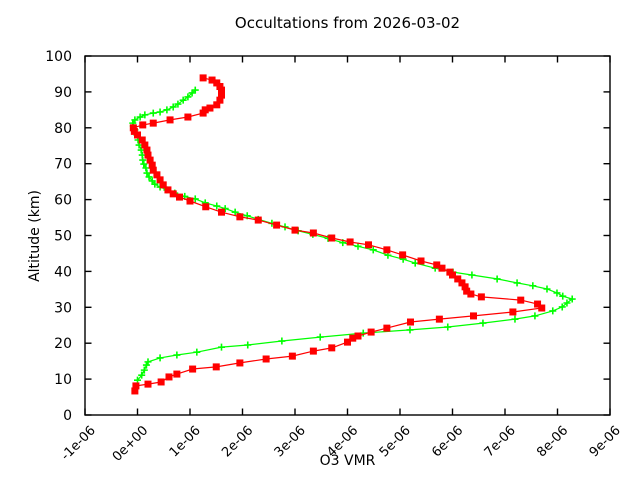 The image size is (640, 480). Describe the element at coordinates (237, 441) in the screenshot. I see `x-tick-label: 2e-06` at that location.